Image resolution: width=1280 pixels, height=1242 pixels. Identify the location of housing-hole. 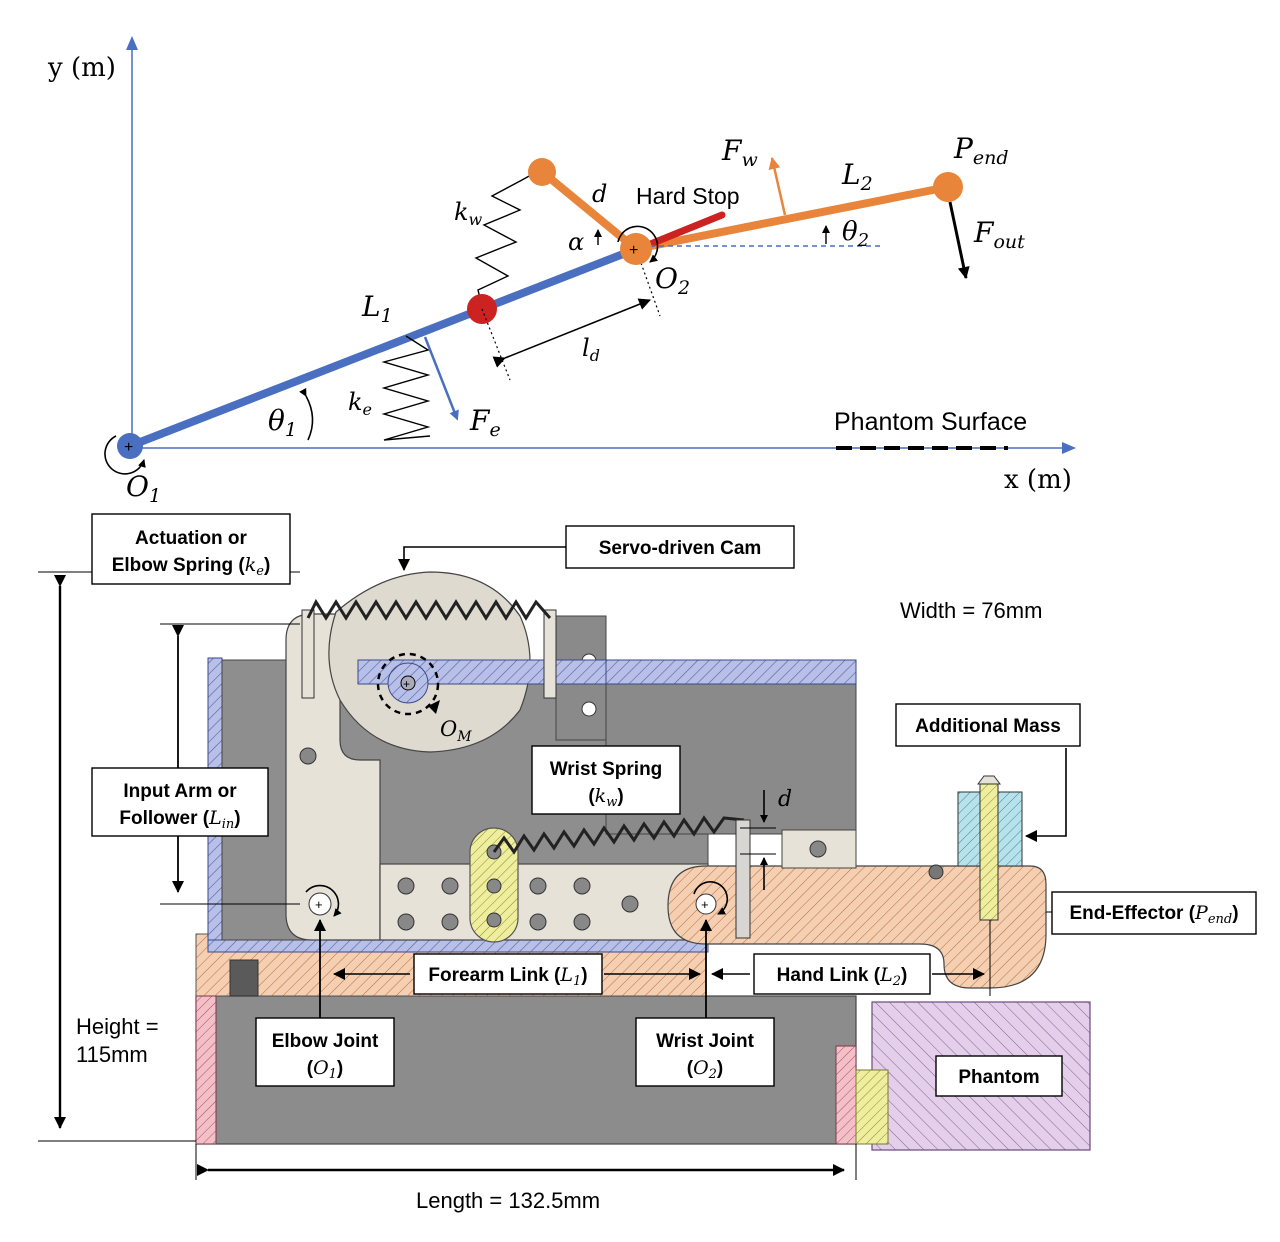
(589, 709).